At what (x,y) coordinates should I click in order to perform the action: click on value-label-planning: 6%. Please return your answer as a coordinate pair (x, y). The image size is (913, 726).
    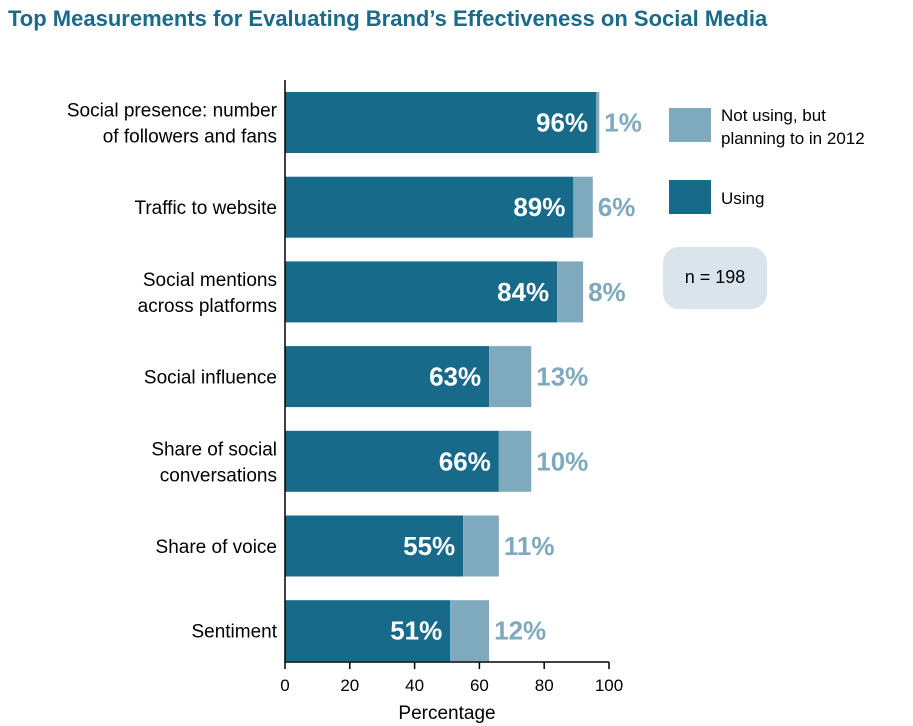
    Looking at the image, I should click on (617, 207).